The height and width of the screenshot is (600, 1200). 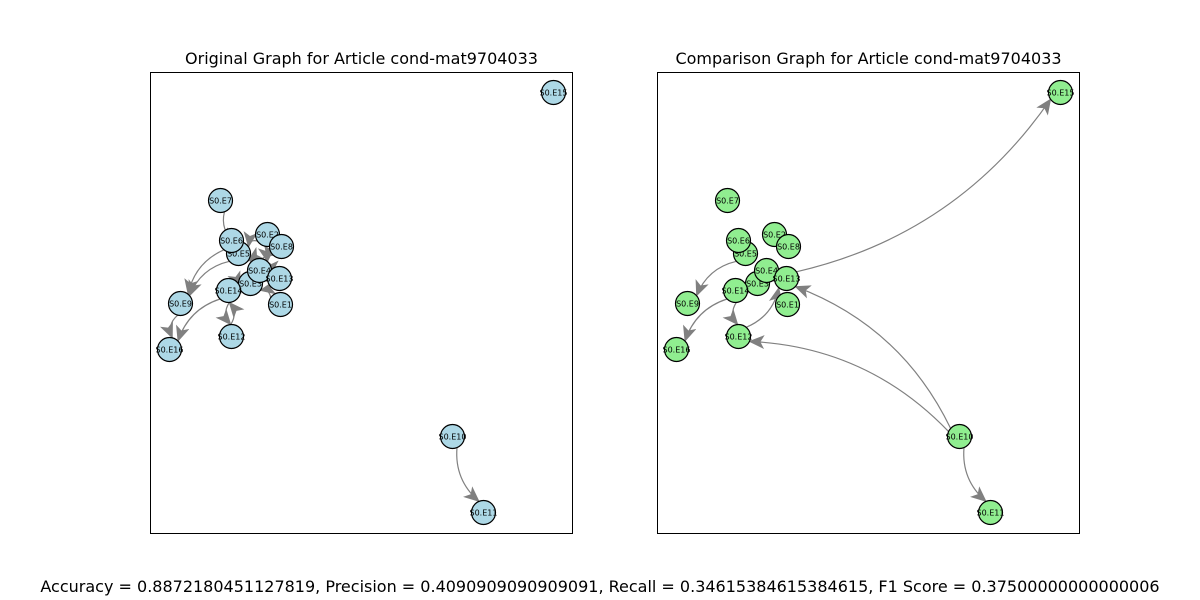 I want to click on comparison-node-s0-e8: S0.E8, so click(x=788, y=246).